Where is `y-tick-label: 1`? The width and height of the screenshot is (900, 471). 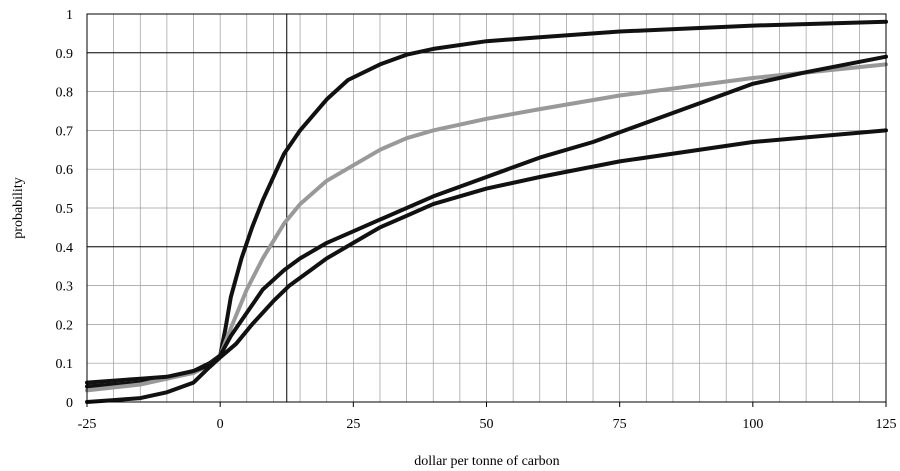 y-tick-label: 1 is located at coordinates (69, 15).